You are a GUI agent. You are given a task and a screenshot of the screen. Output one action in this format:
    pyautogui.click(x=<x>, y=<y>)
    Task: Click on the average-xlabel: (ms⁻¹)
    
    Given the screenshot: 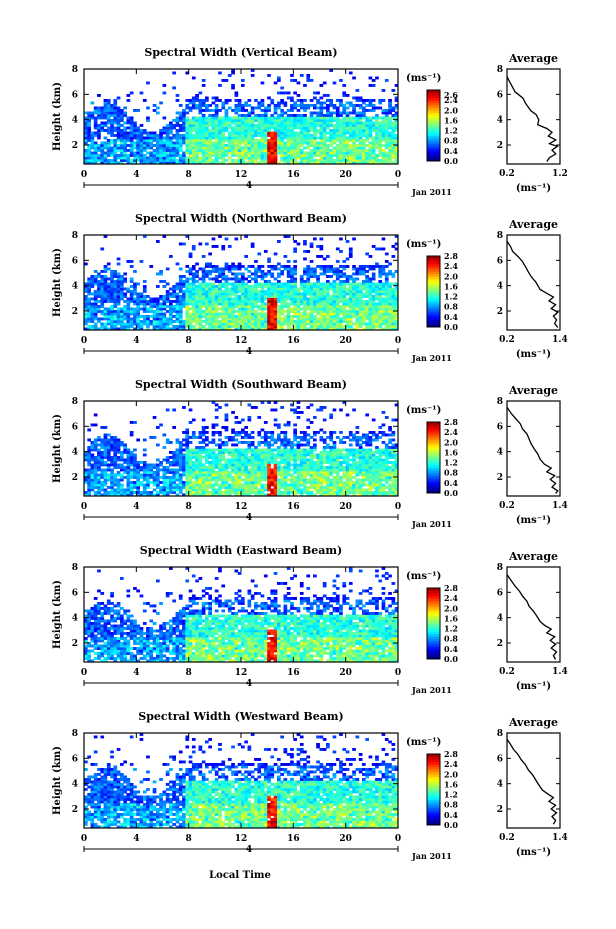 What is the action you would take?
    pyautogui.click(x=533, y=188)
    